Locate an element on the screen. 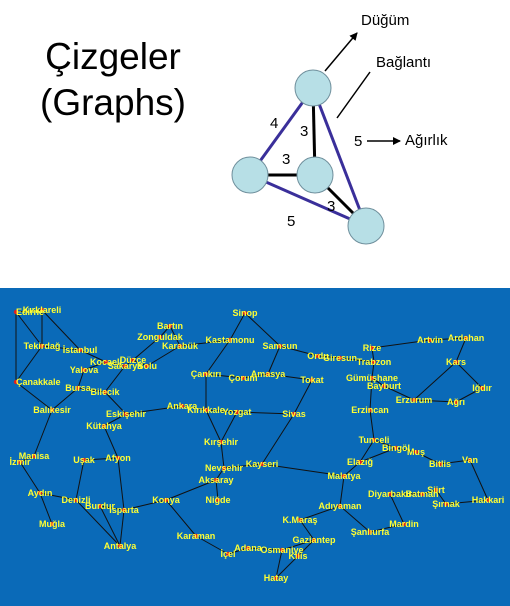 Image resolution: width=510 pixels, height=606 pixels. city-label: Kayseri is located at coordinates (262, 464).